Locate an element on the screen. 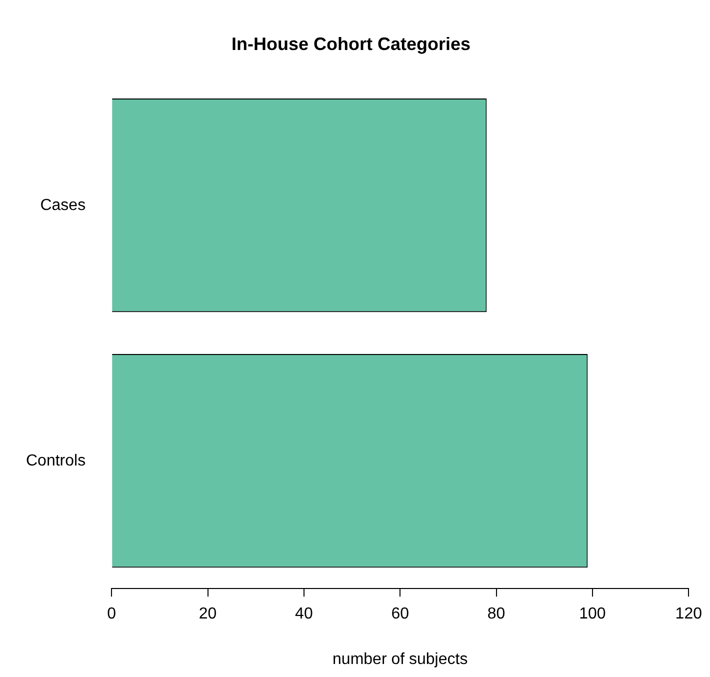 This screenshot has height=677, width=710. y-tick-label: Controls is located at coordinates (56, 461).